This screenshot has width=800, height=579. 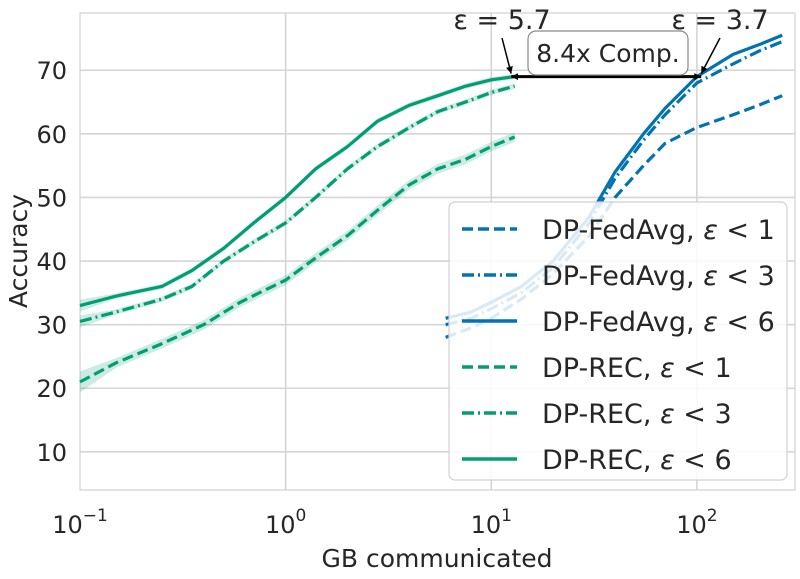 I want to click on x-tick-labels: 10⁻¹ 10⁰ 10¹ 10², so click(x=384, y=522).